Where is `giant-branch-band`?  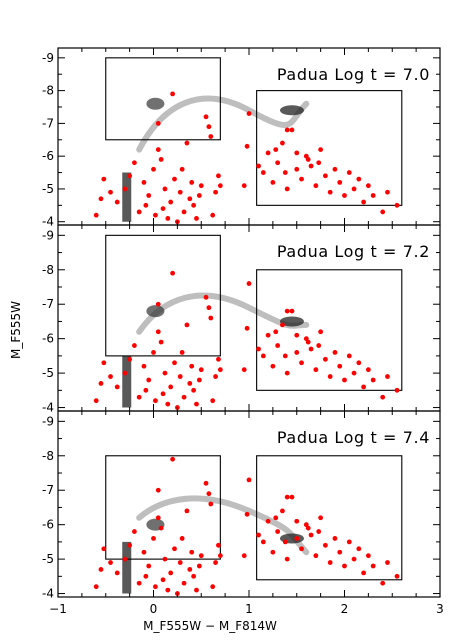
giant-branch-band is located at coordinates (223, 124).